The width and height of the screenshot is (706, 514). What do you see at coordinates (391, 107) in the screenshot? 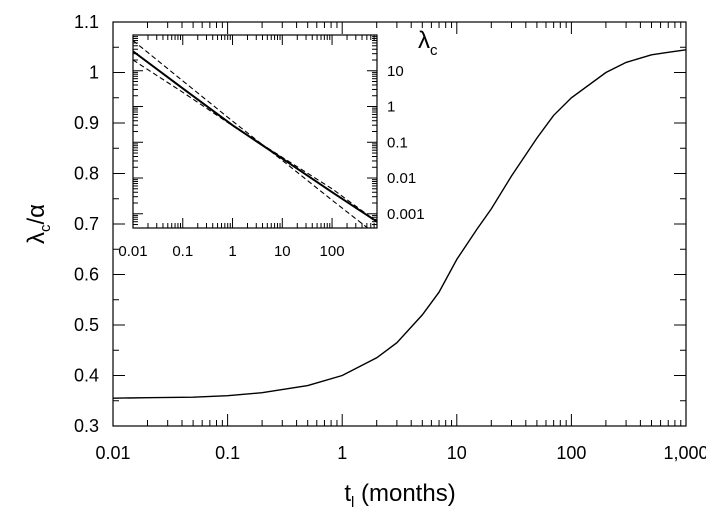
I see `inset-y-tick-label: 1` at bounding box center [391, 107].